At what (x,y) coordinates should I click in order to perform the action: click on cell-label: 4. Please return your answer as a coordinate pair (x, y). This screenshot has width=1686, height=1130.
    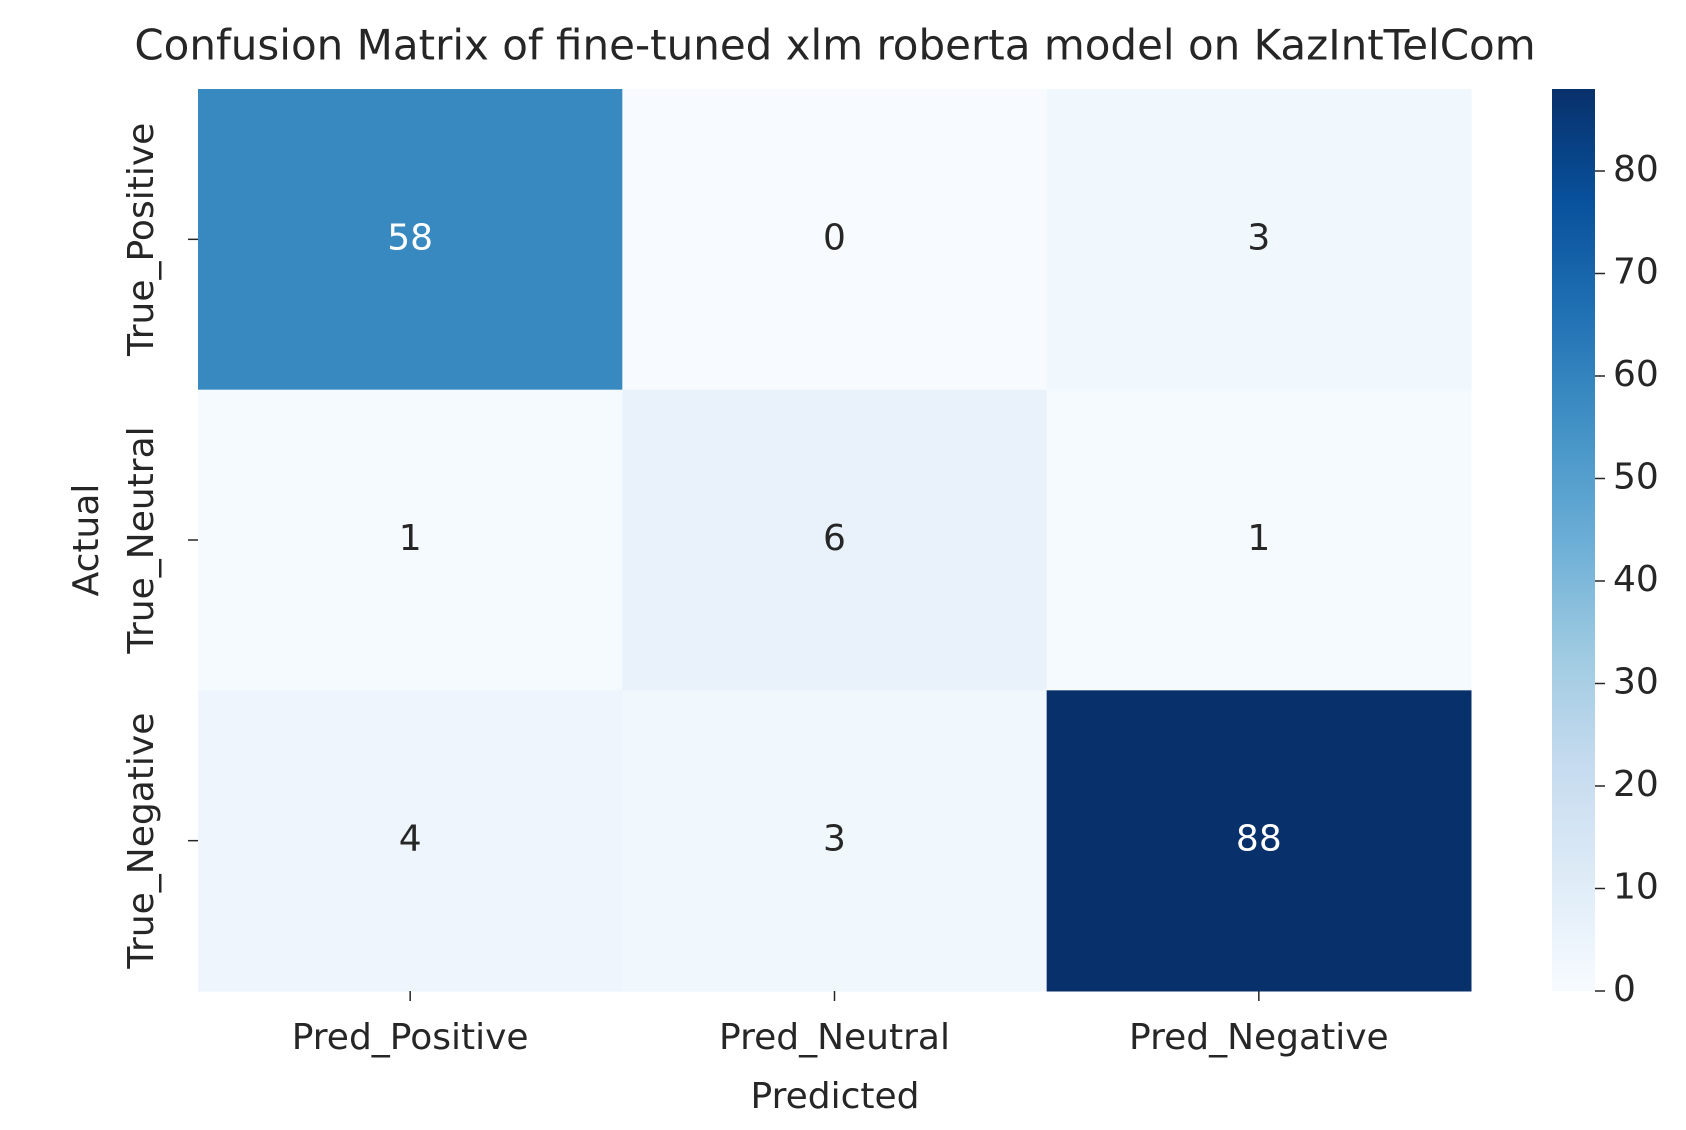
    Looking at the image, I should click on (410, 839).